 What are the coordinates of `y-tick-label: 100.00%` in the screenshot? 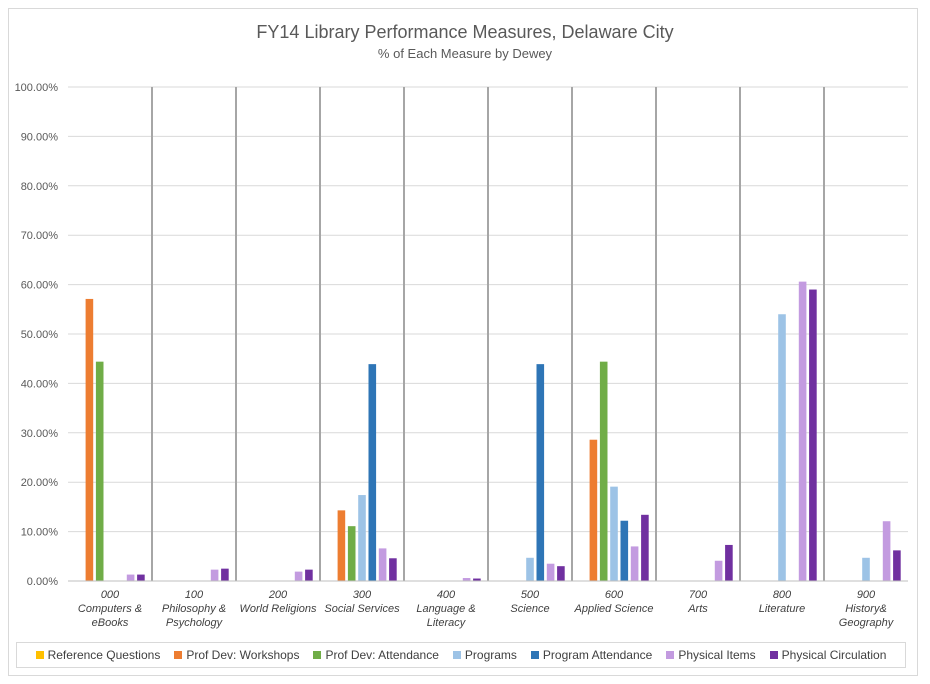 It's located at (37, 88).